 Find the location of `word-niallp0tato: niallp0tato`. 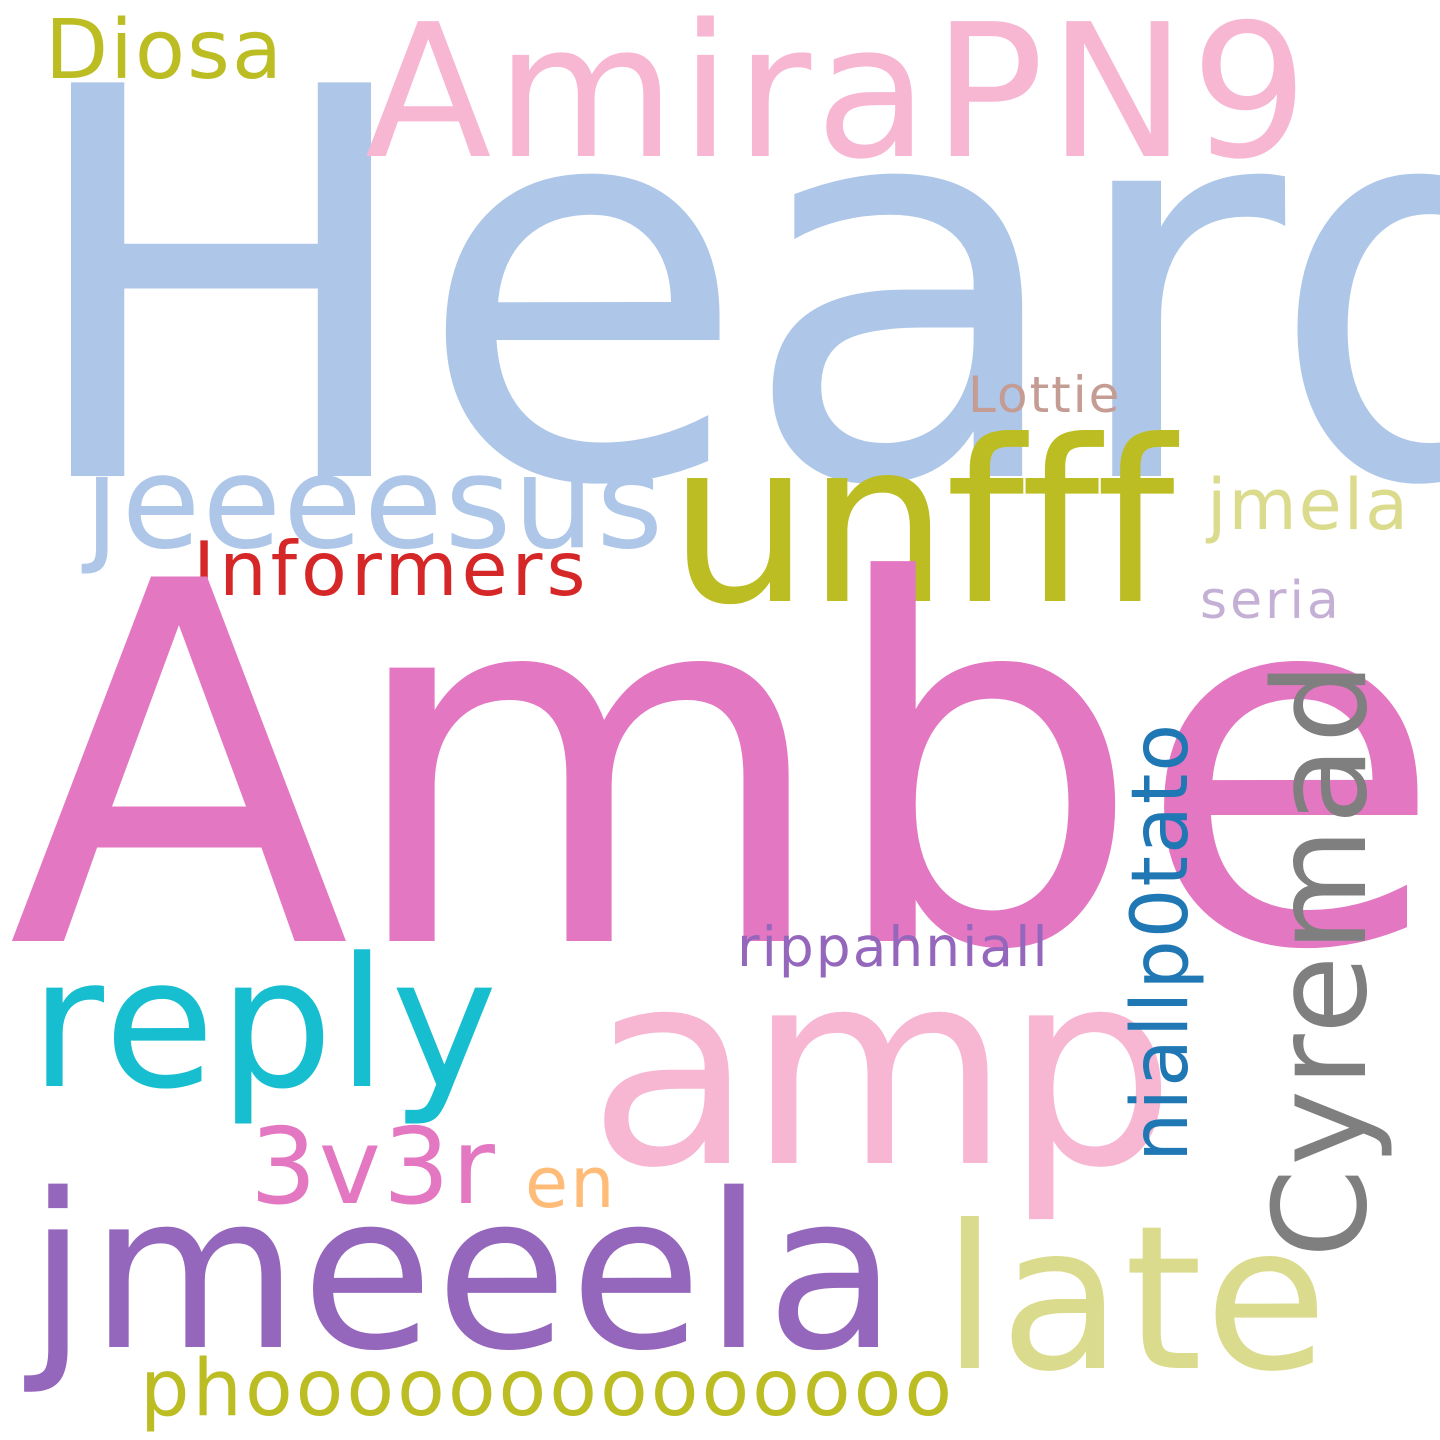

word-niallp0tato: niallp0tato is located at coordinates (1161, 942).